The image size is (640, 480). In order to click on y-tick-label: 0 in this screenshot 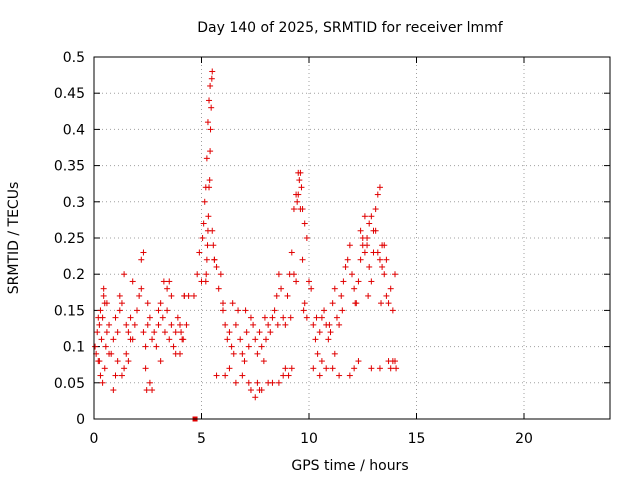, I will do `click(80, 420)`.